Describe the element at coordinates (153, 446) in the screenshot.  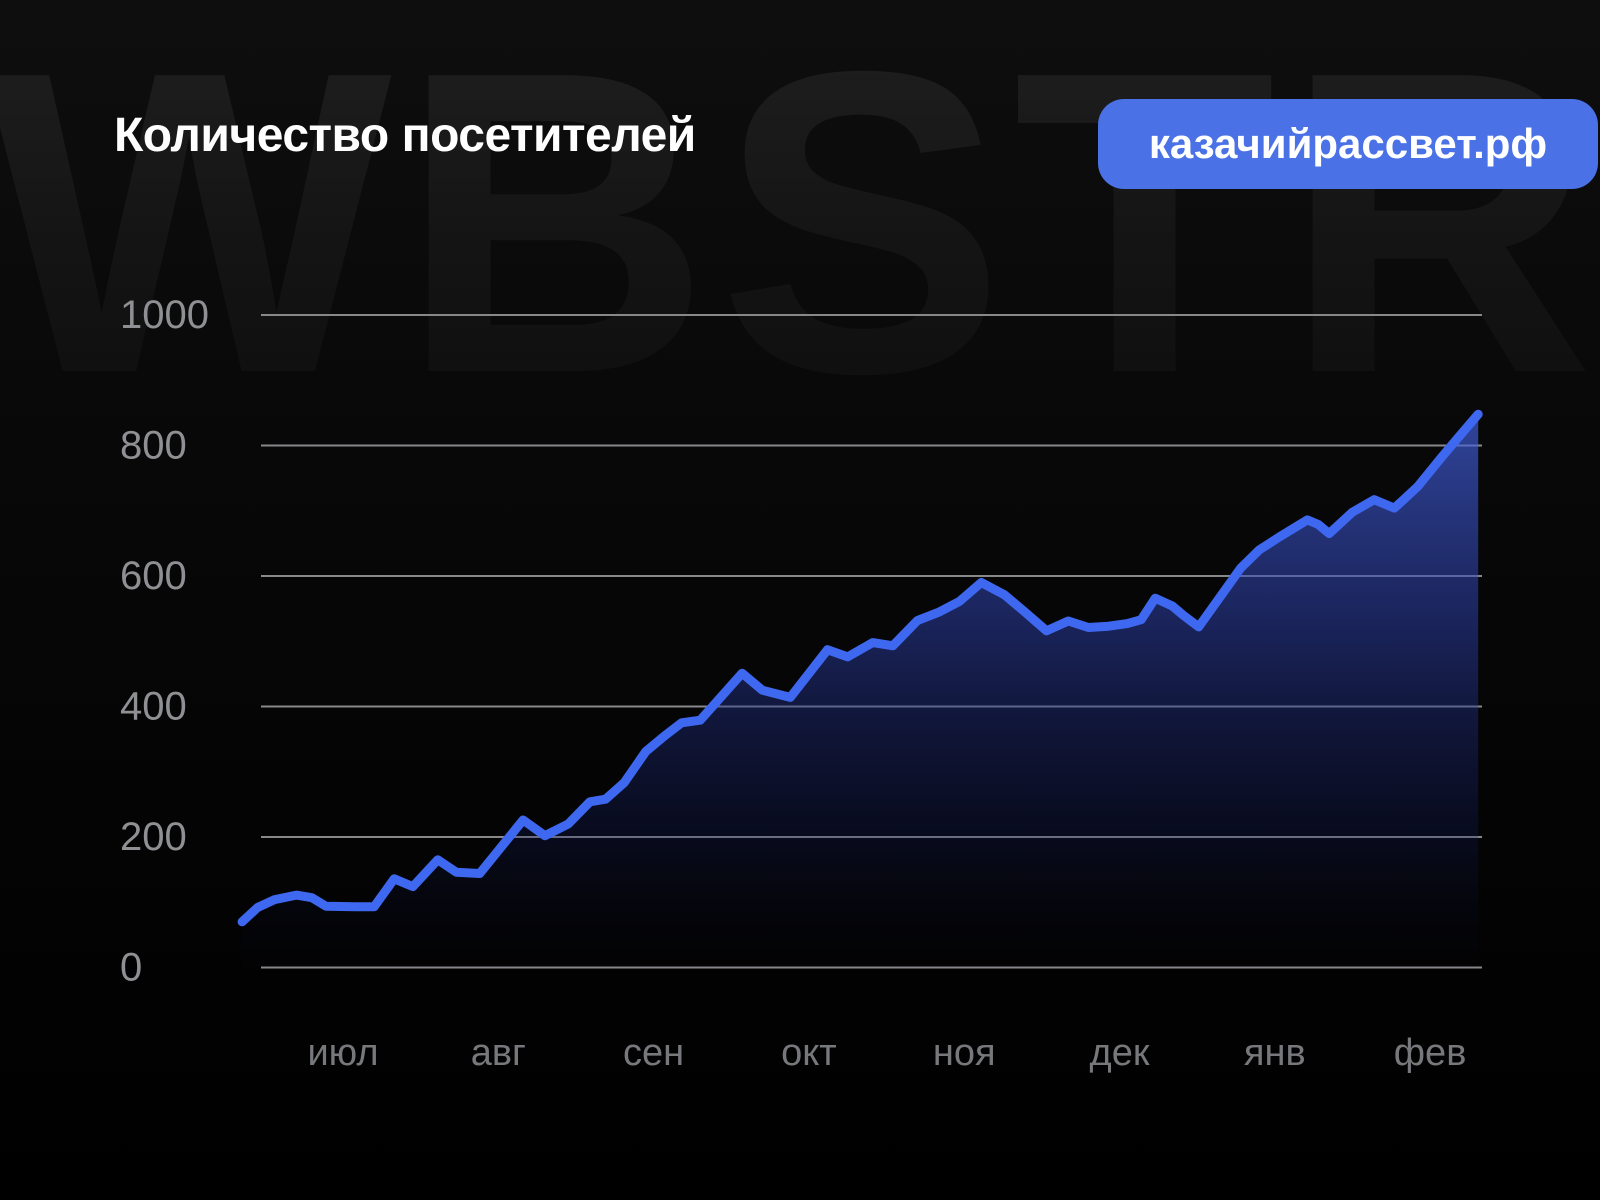
I see `y-tick-label: 800` at that location.